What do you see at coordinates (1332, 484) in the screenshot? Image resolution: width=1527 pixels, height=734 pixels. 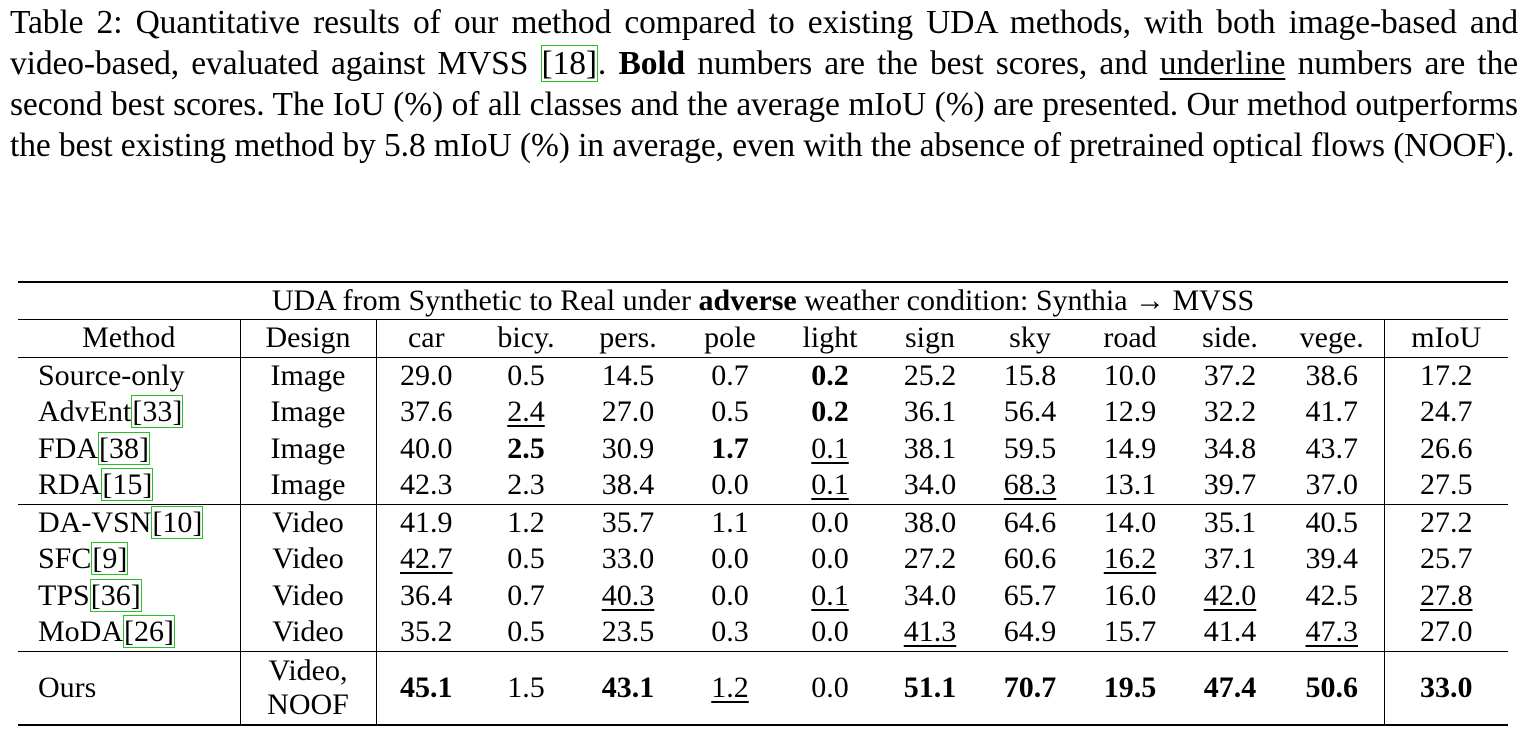 I see `value-cell: 37.0` at bounding box center [1332, 484].